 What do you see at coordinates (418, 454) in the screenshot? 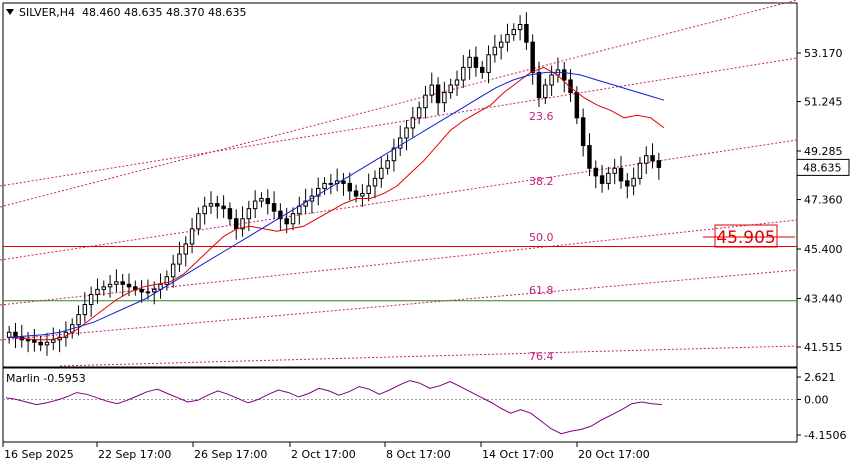
I see `time-tick-label: 8 Oct 17:00` at bounding box center [418, 454].